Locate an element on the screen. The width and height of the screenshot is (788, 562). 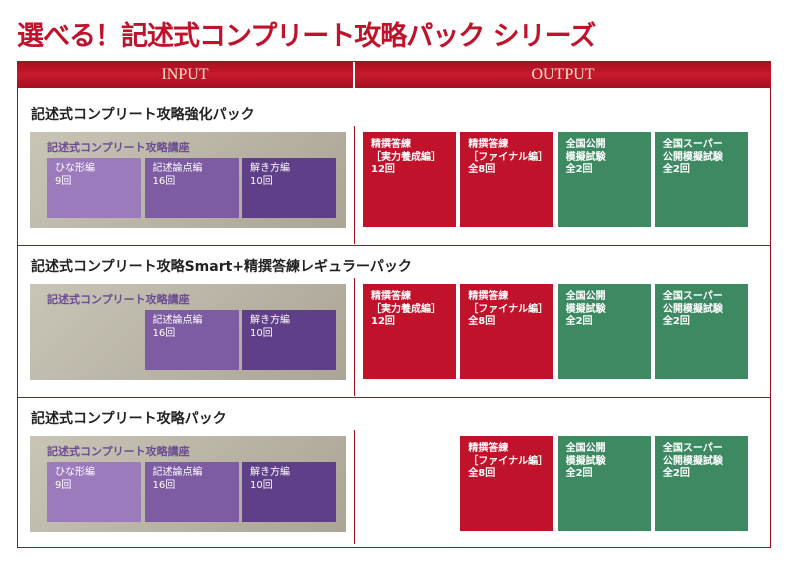
pack-title: 記述式コンプリート攻略強化パック is located at coordinates (143, 115).